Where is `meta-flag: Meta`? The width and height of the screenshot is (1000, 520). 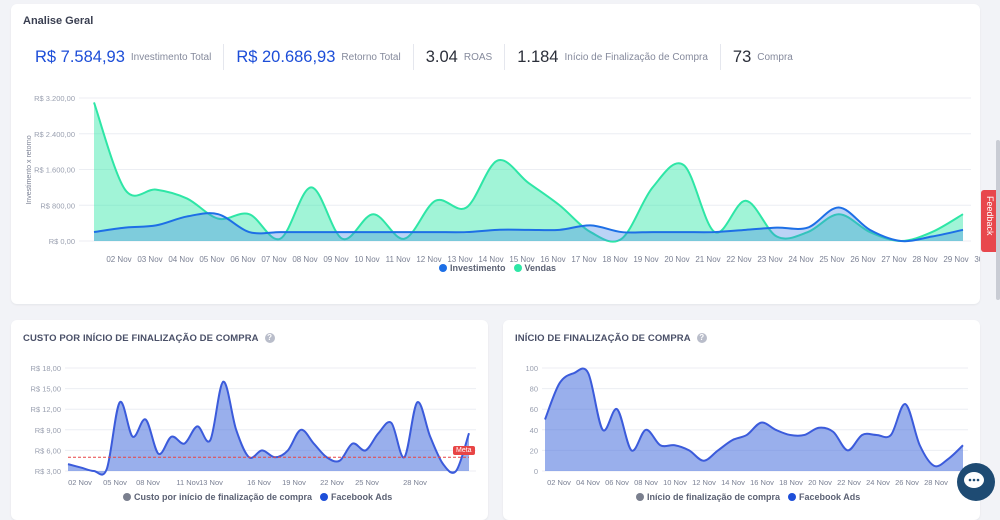
meta-flag: Meta is located at coordinates (464, 450).